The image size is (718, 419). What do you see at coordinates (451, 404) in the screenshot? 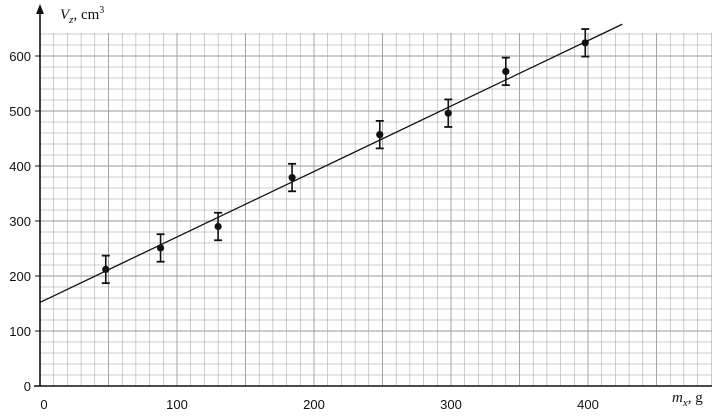
I see `x-tick-label: 300` at bounding box center [451, 404].